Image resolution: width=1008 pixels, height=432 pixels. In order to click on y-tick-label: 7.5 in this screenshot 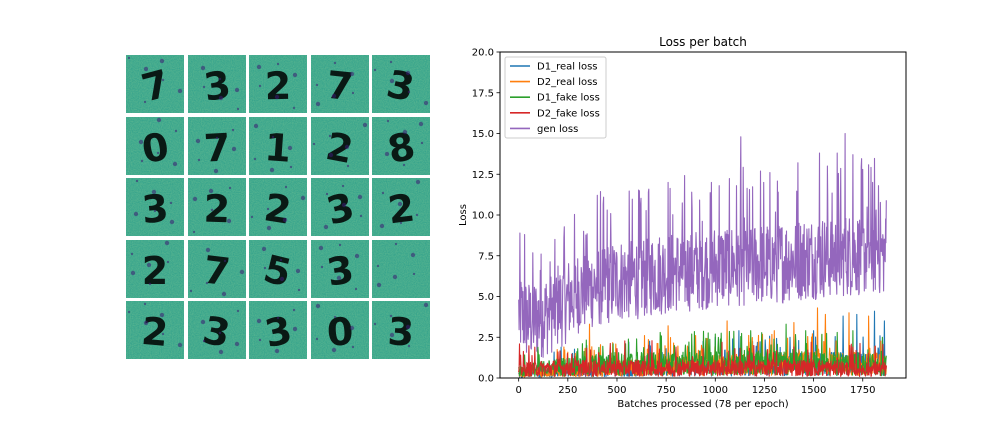, I will do `click(486, 256)`.